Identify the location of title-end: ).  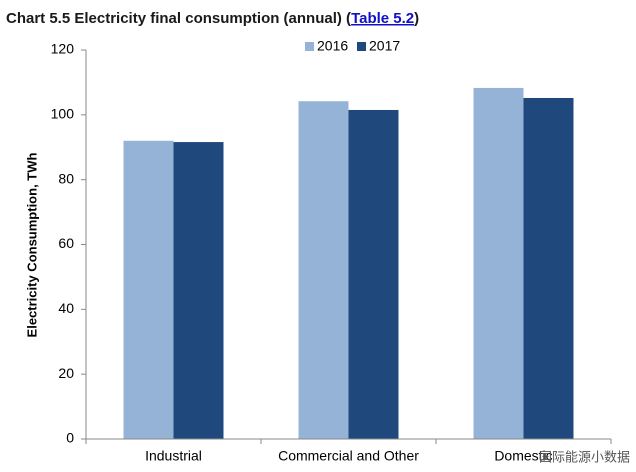
(416, 18).